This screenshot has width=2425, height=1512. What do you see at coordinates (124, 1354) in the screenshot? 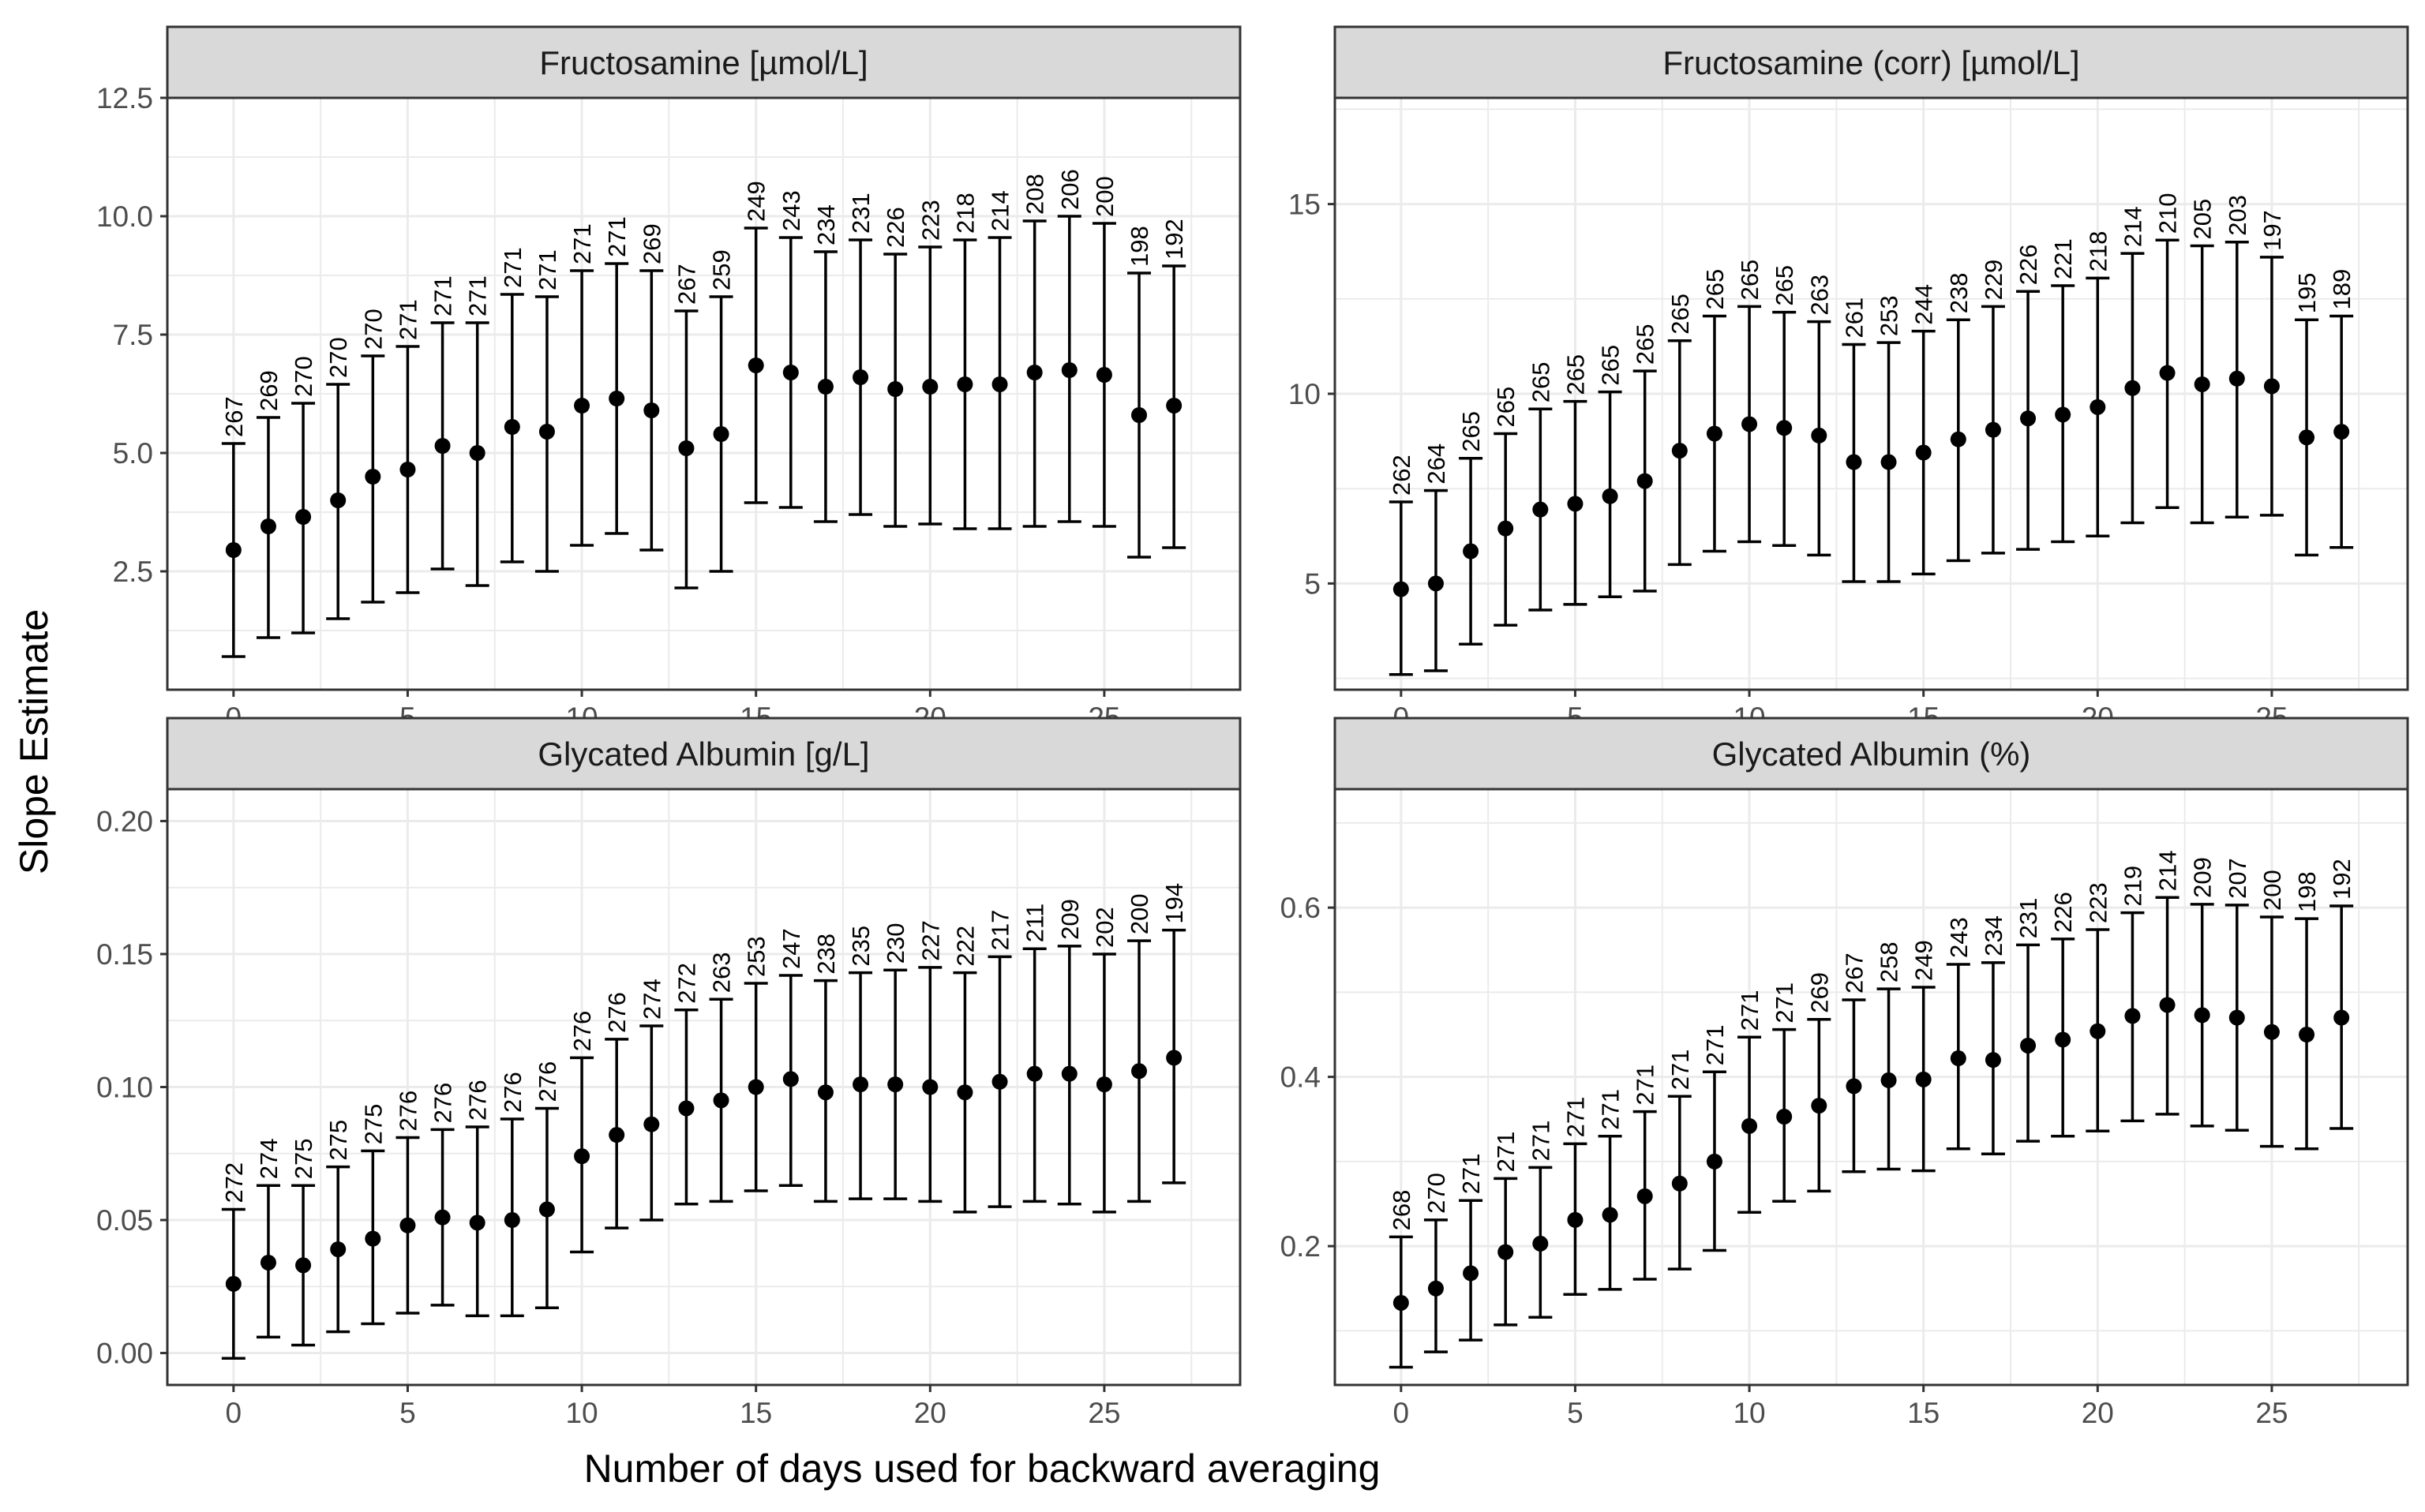
I see `y-tick-label: 0.00` at bounding box center [124, 1354].